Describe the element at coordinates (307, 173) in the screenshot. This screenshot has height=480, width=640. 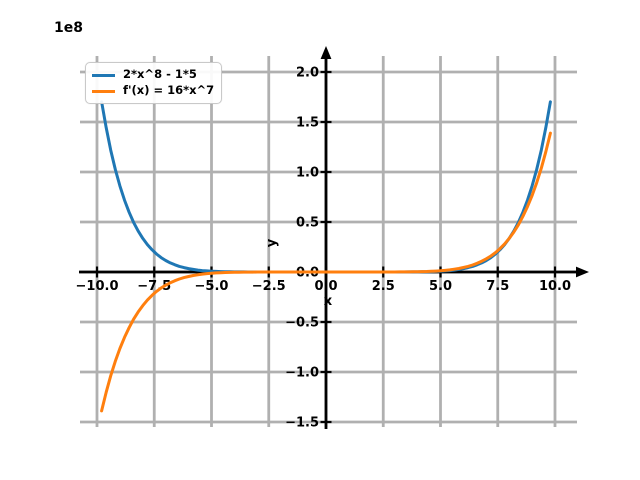
I see `y-tick-label: 1.0` at that location.